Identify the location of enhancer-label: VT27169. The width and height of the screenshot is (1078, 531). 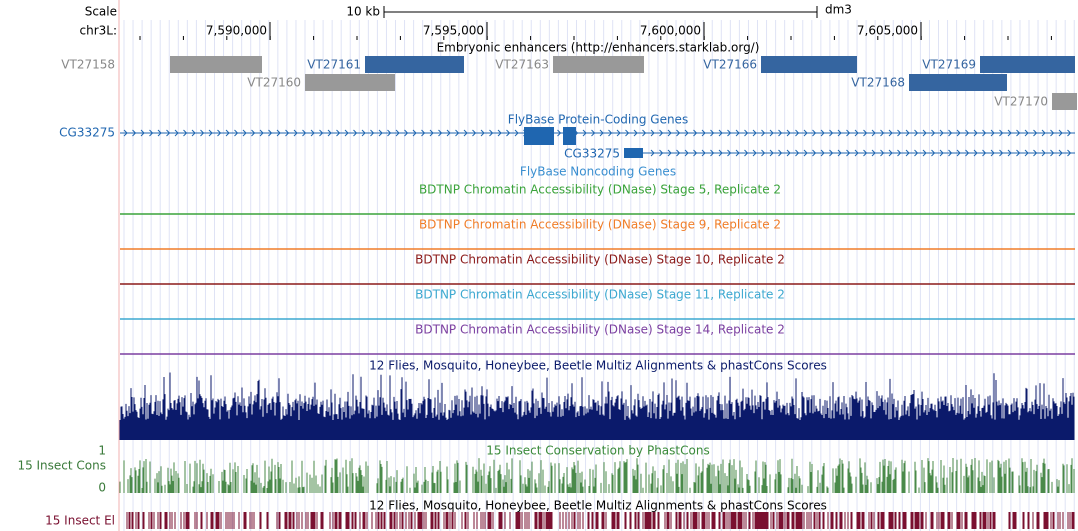
(949, 65).